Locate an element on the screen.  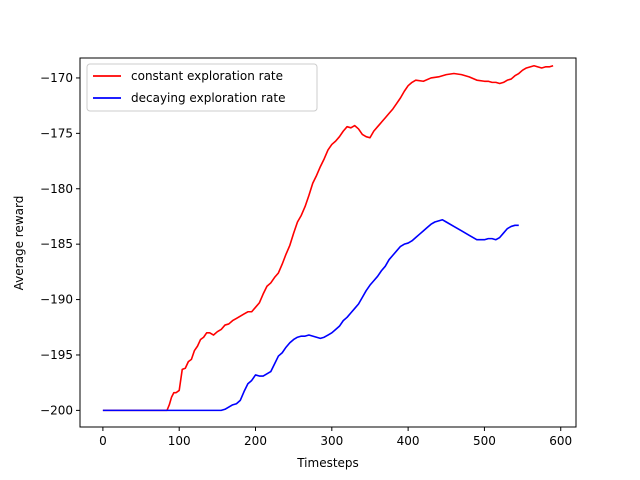
x-axis-ticks: 0 100 200 300 400 500 600 is located at coordinates (335, 437).